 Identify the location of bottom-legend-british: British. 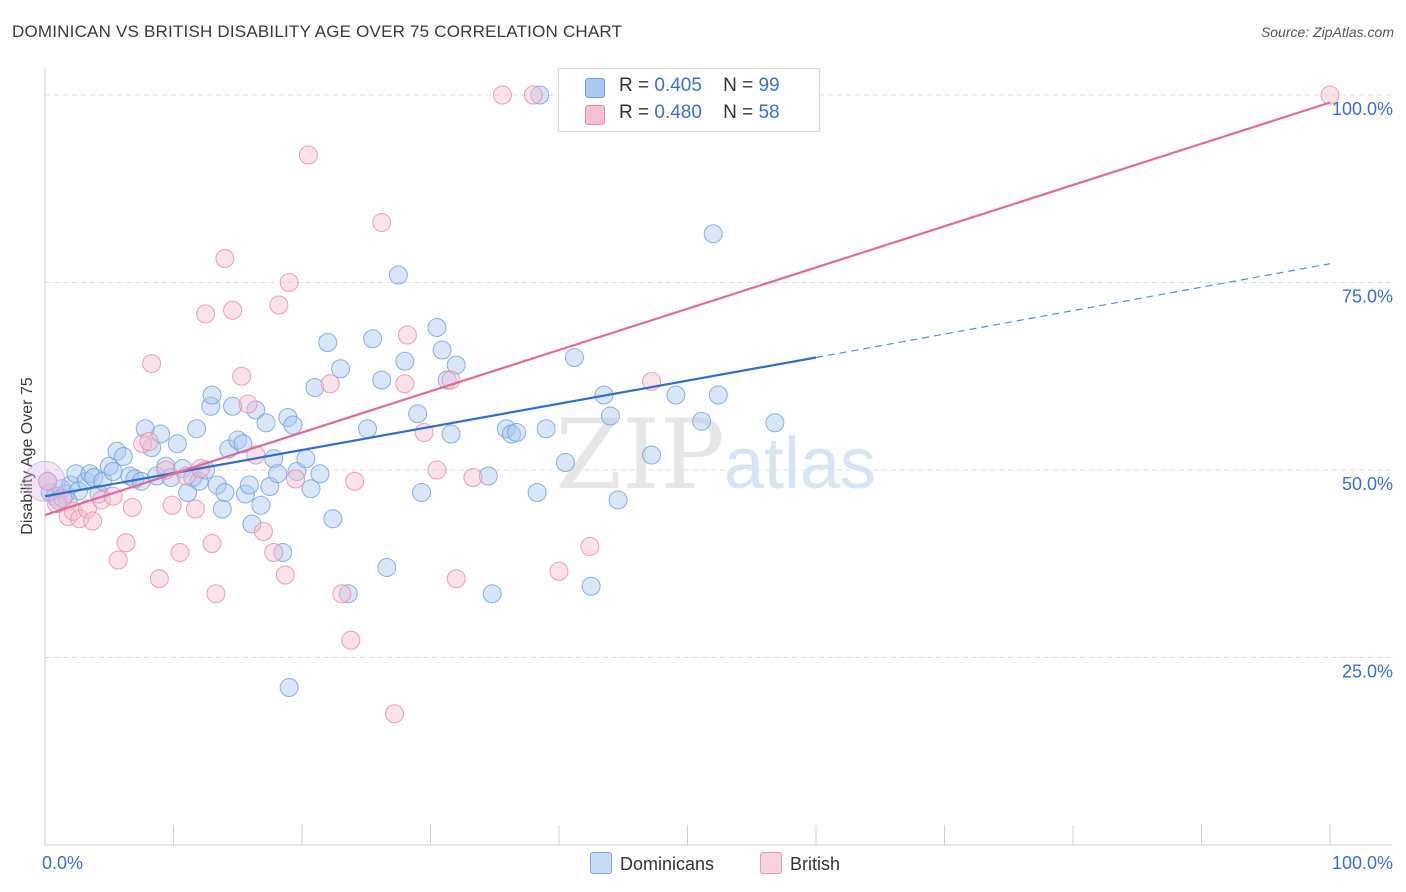
(800, 863).